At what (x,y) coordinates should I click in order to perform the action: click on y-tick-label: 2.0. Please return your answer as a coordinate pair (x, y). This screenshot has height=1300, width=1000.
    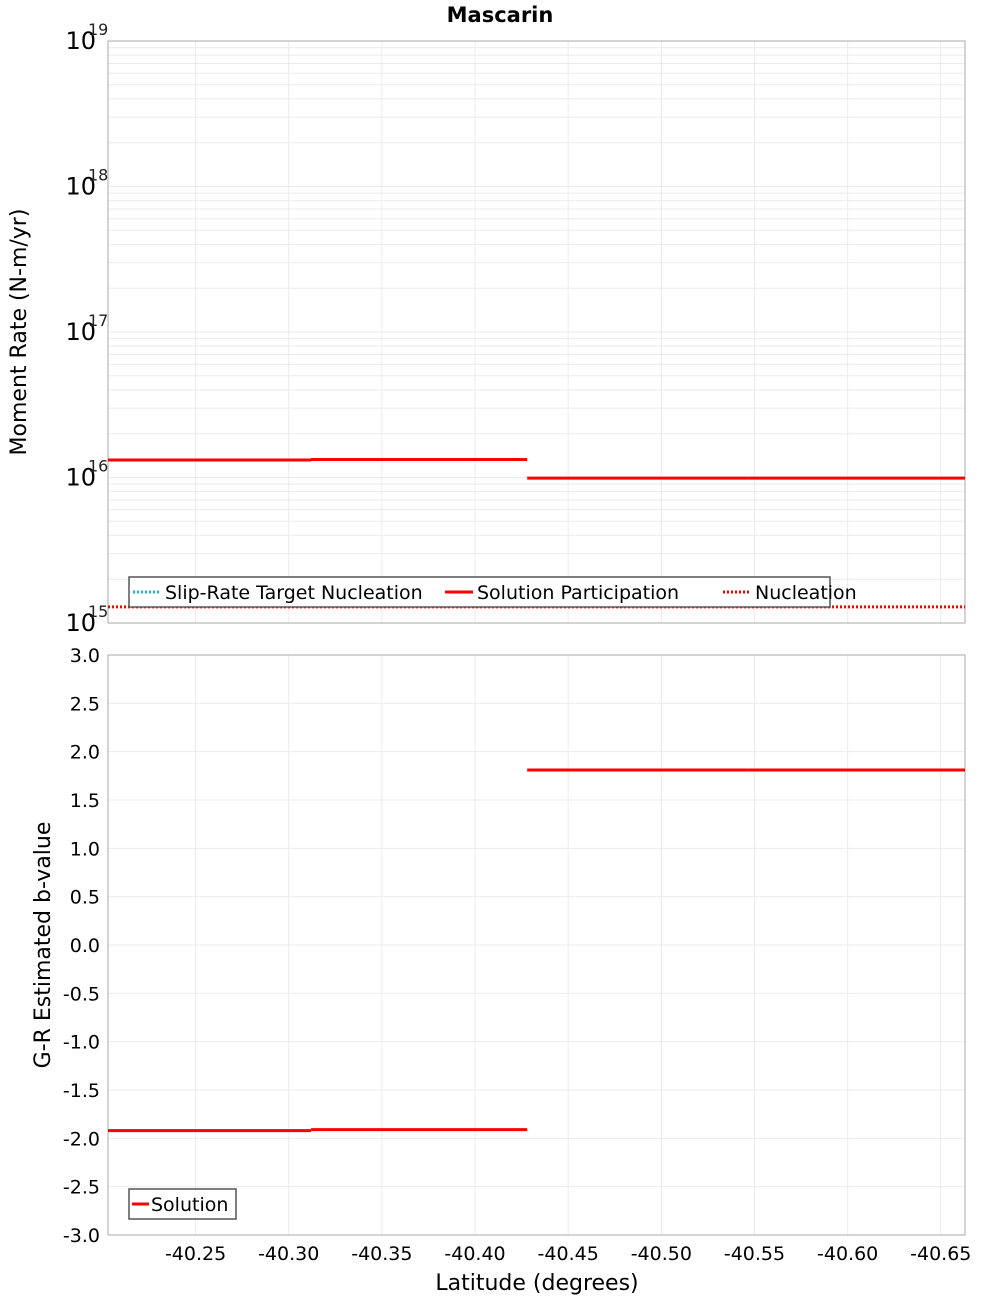
    Looking at the image, I should click on (85, 753).